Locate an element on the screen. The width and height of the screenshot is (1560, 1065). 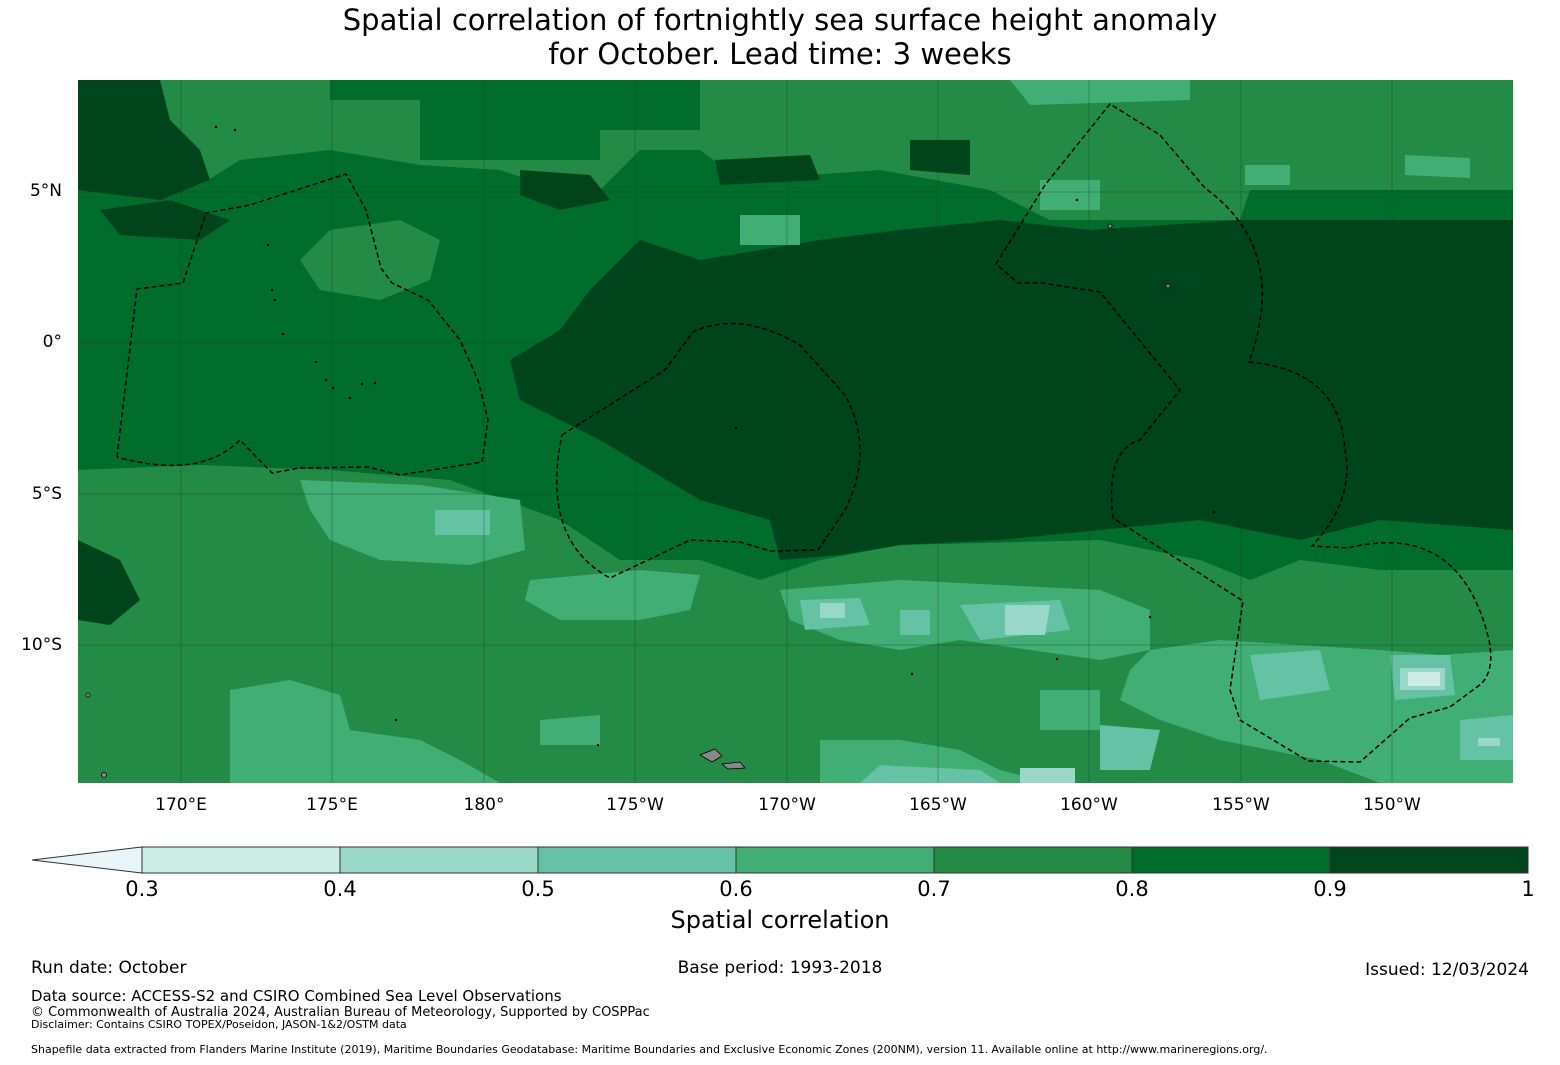
colorbar-bin-0.3-0.4 is located at coordinates (241, 860).